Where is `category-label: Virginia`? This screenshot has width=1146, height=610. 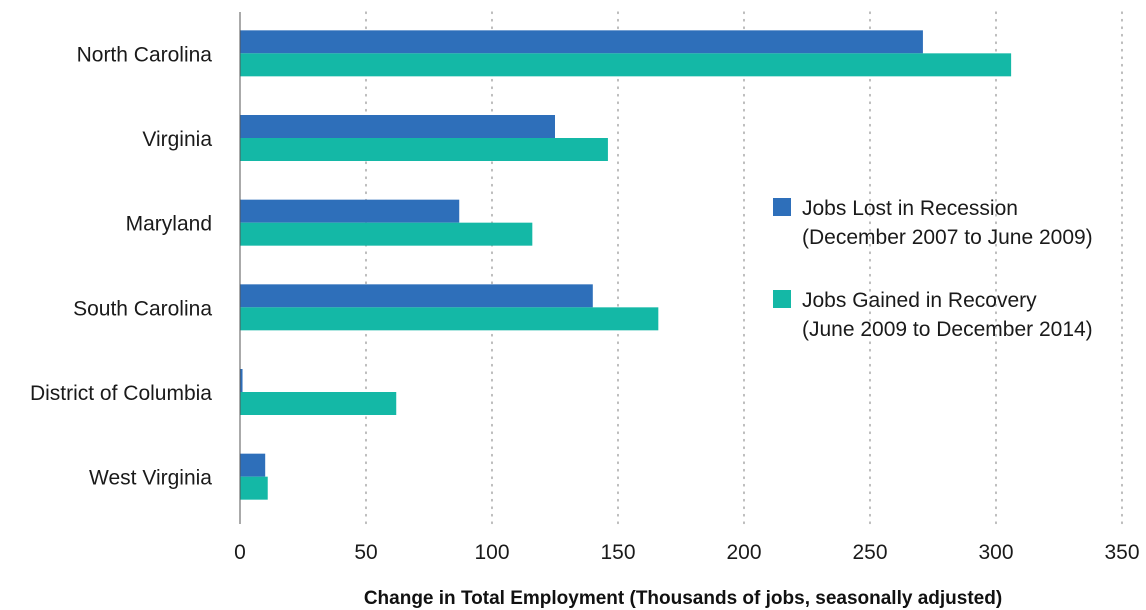
category-label: Virginia is located at coordinates (177, 139).